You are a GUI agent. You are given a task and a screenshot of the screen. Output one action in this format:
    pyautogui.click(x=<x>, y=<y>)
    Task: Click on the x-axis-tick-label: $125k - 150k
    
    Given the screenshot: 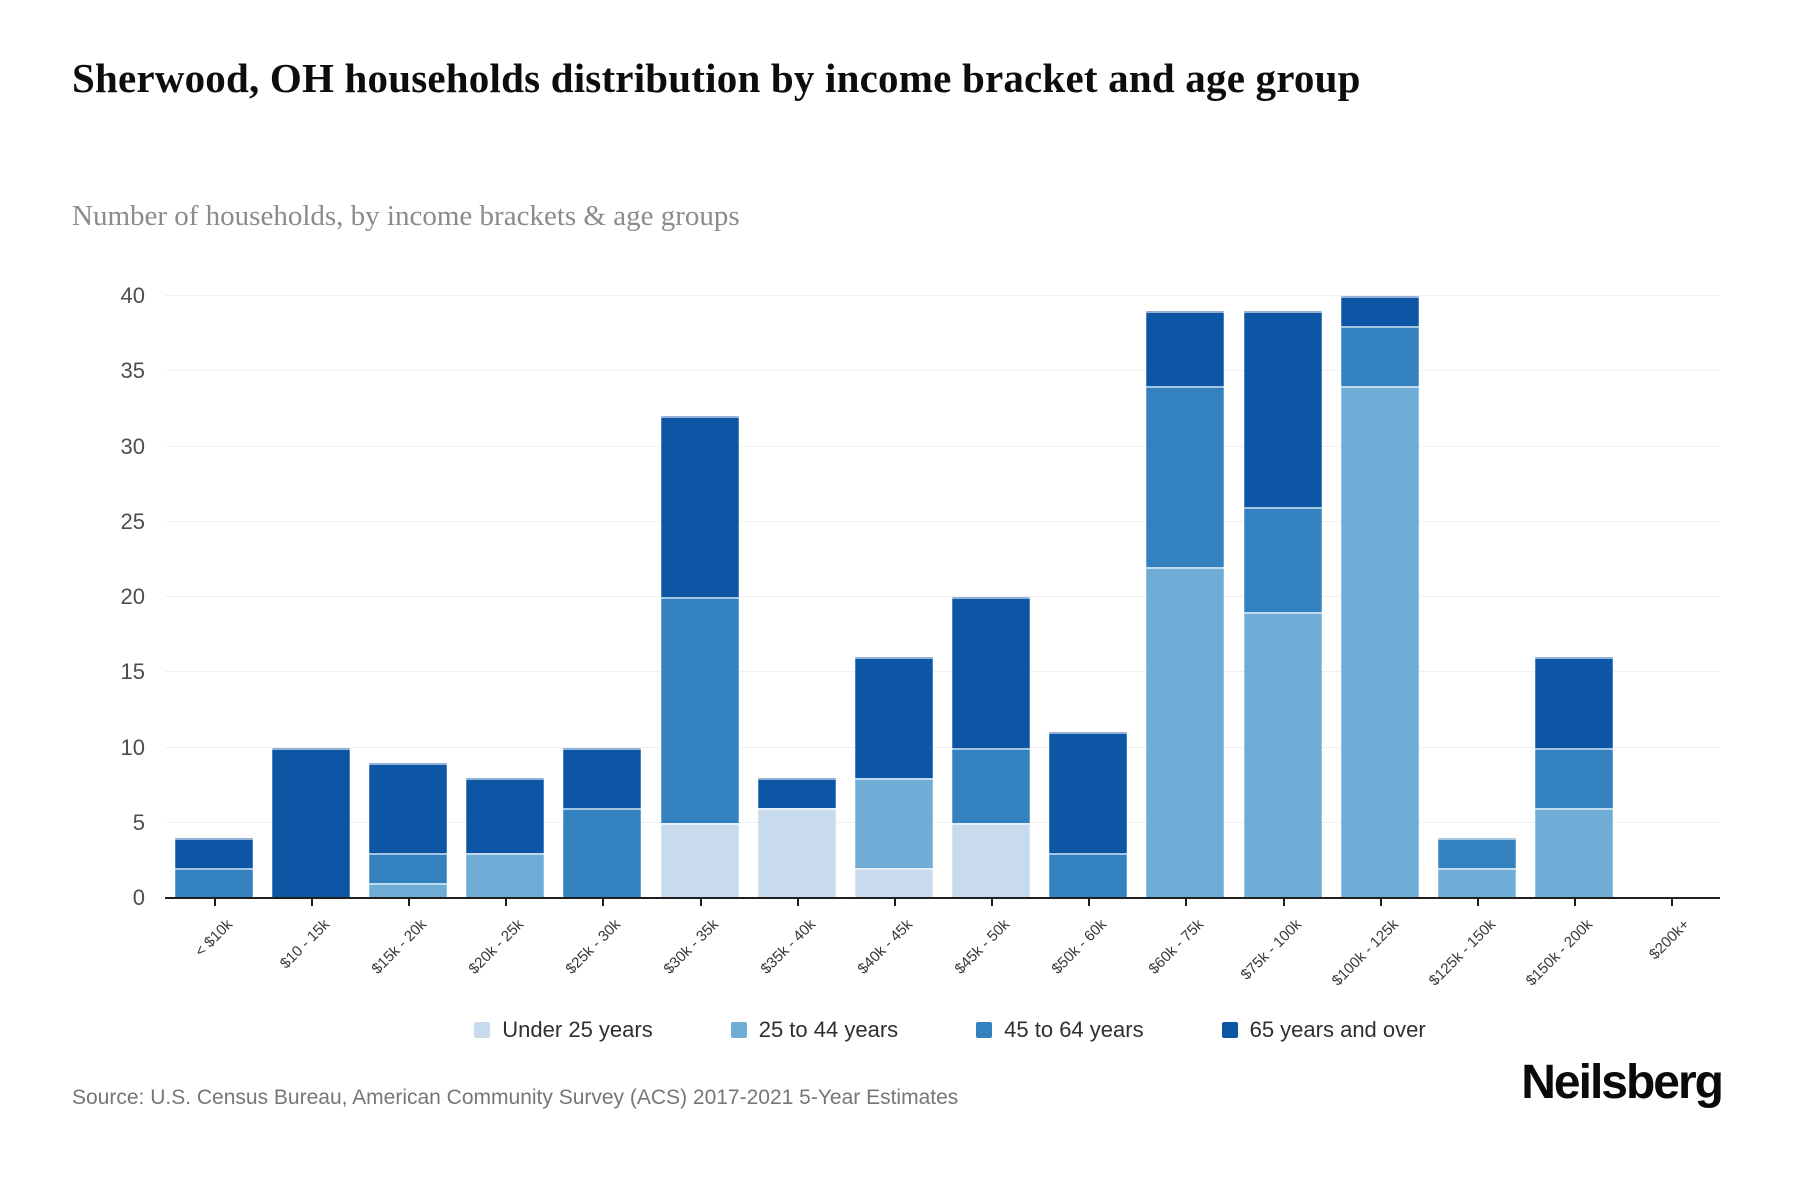 What is the action you would take?
    pyautogui.click(x=1462, y=953)
    